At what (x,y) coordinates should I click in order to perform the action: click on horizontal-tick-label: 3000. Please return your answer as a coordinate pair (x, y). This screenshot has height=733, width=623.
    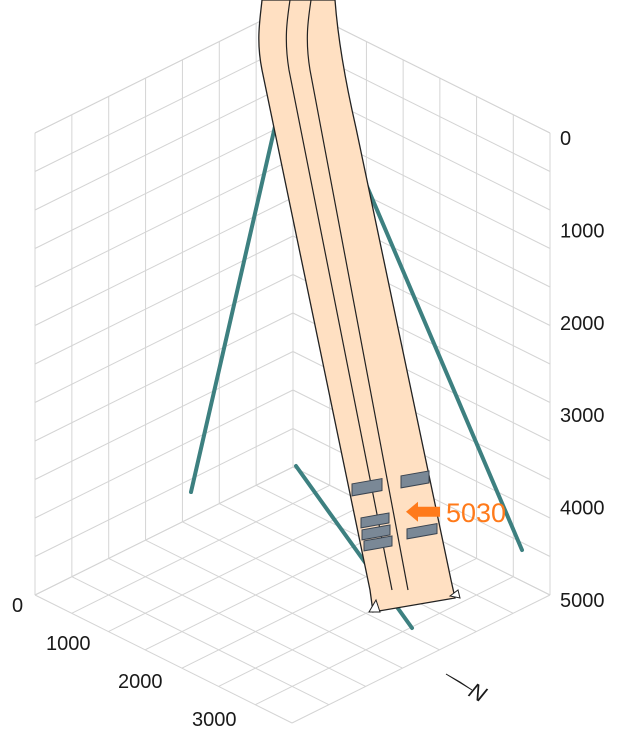
    Looking at the image, I should click on (214, 720).